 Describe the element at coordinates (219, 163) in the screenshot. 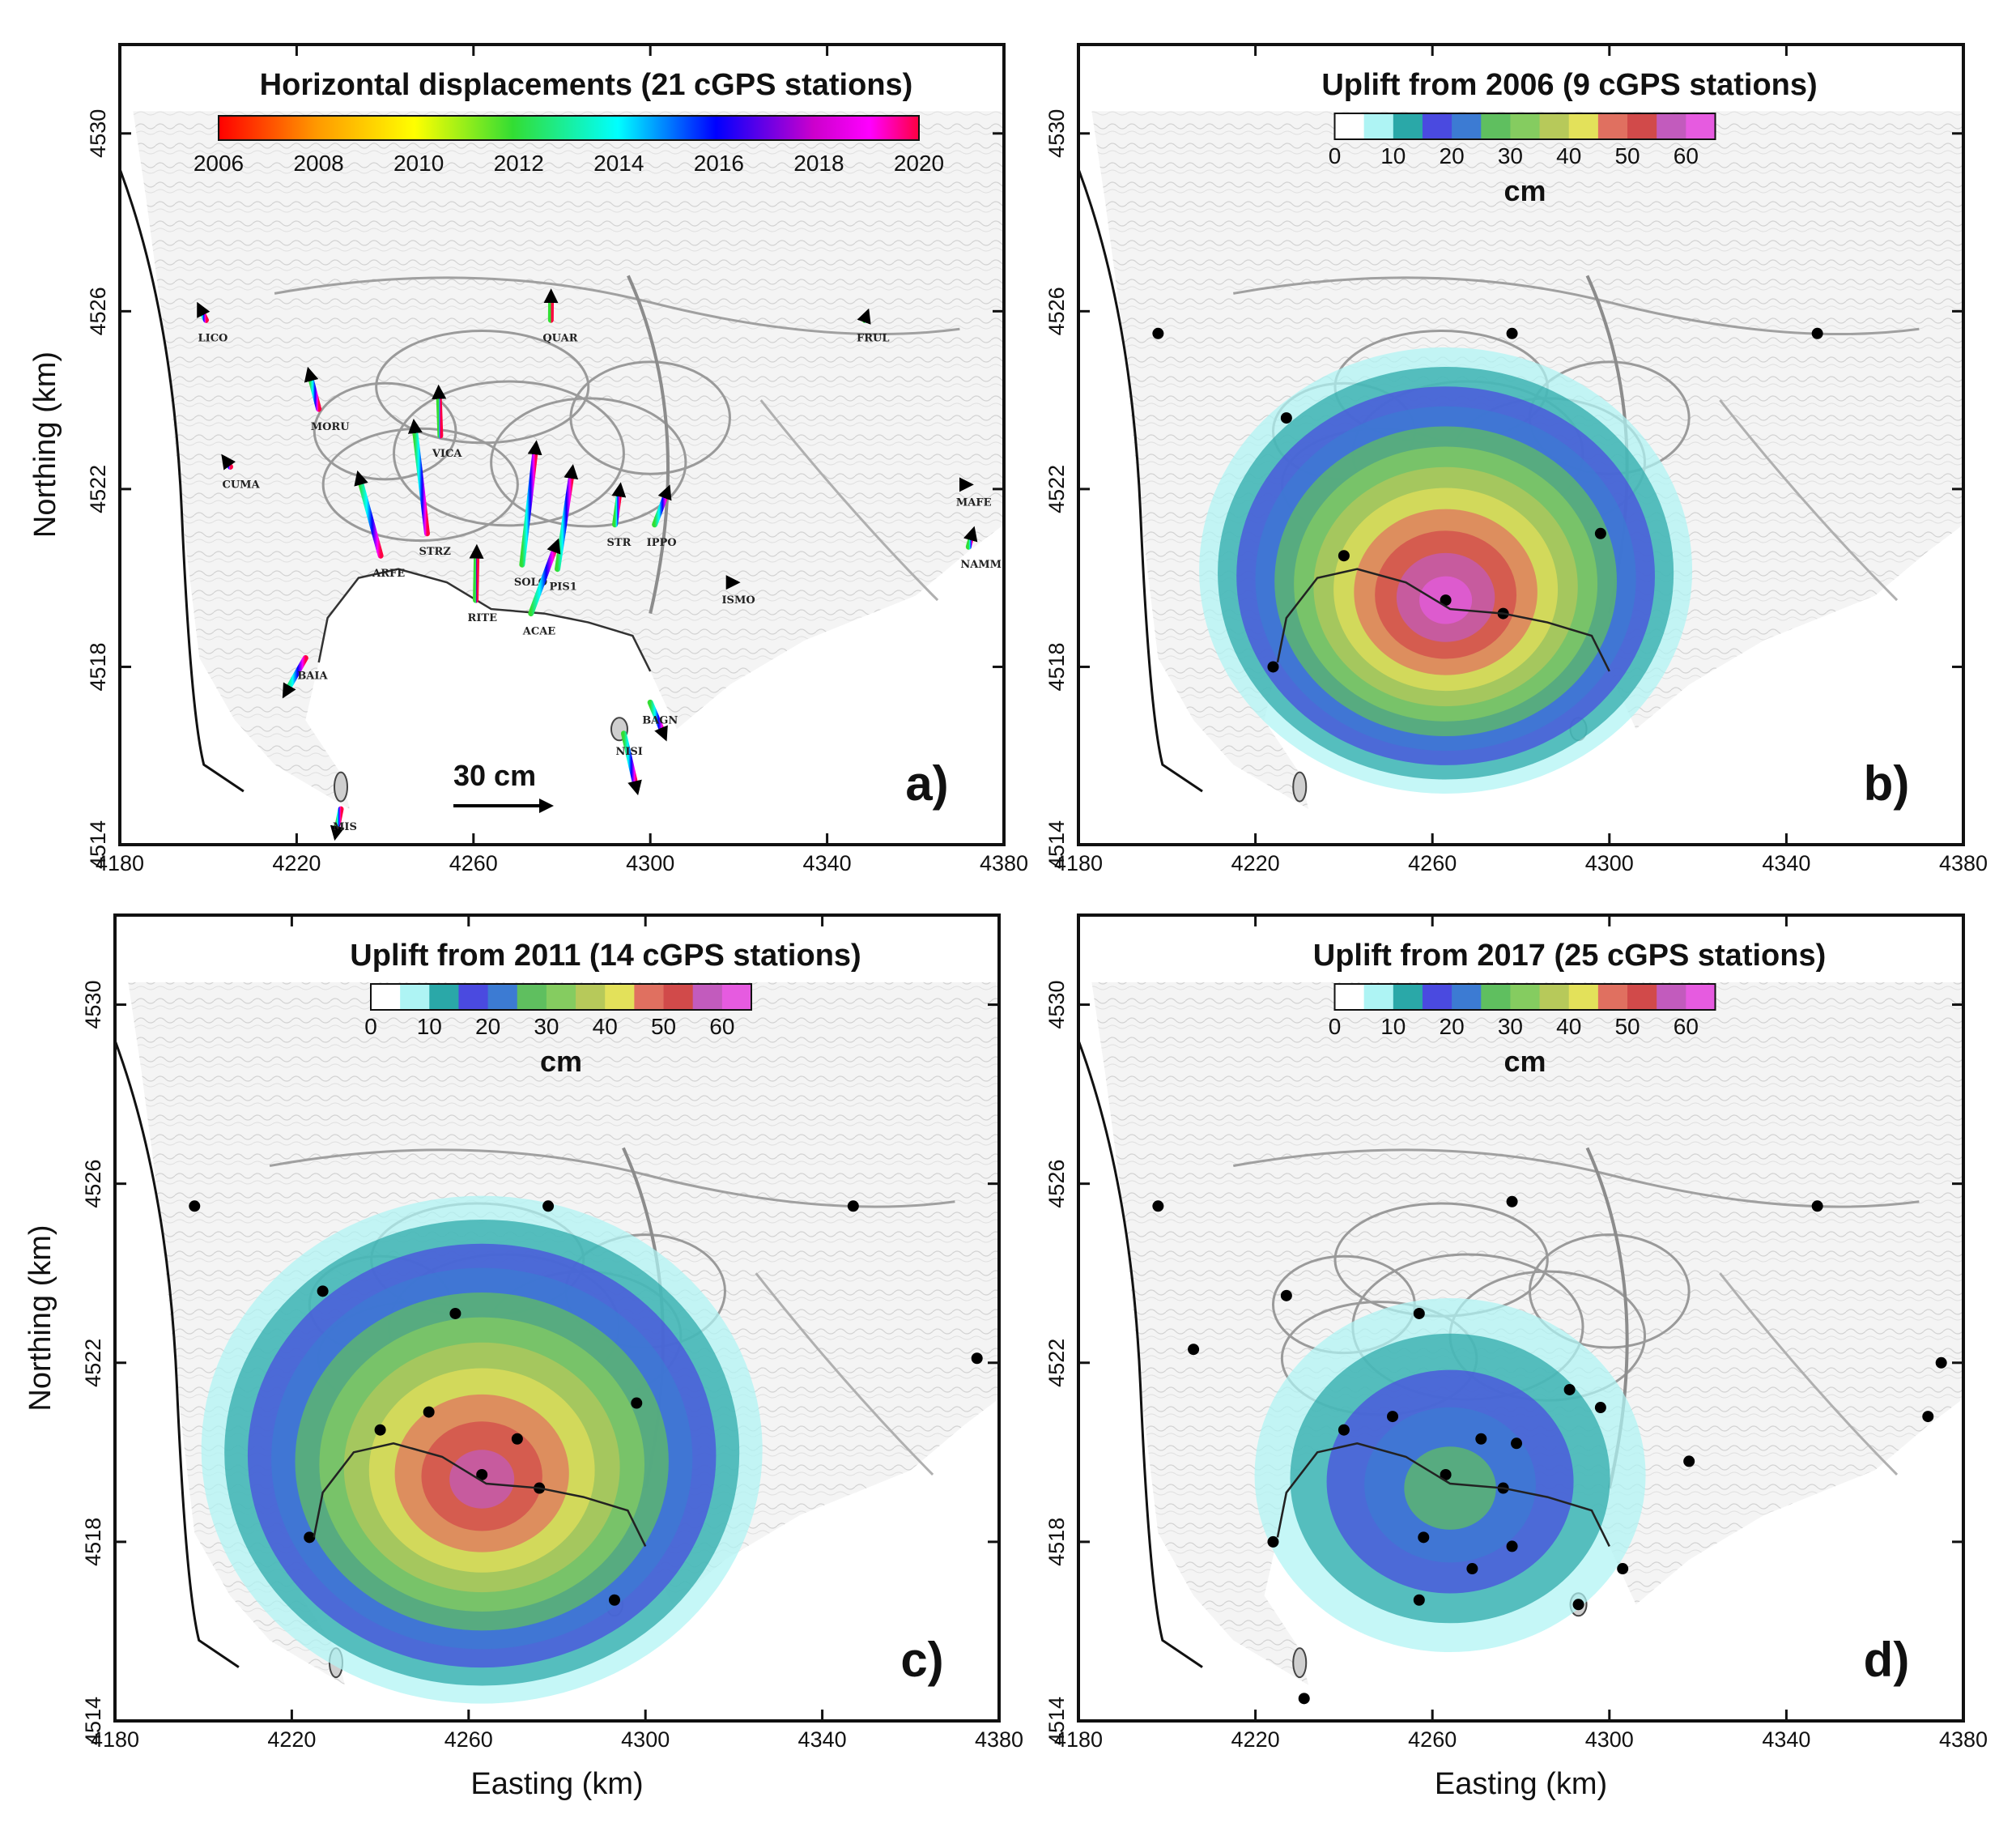

I see `colorbar-tick-label: 2006` at that location.